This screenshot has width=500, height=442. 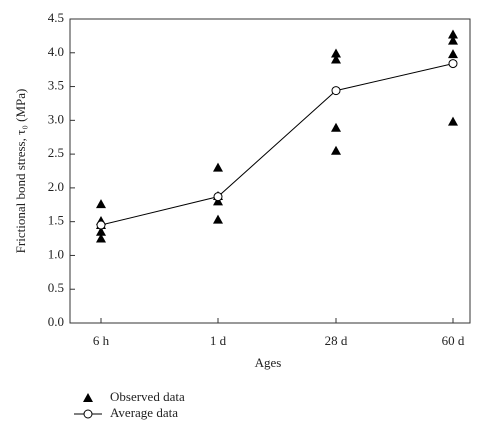 I want to click on y-tick-label: 1.0, so click(x=56, y=253).